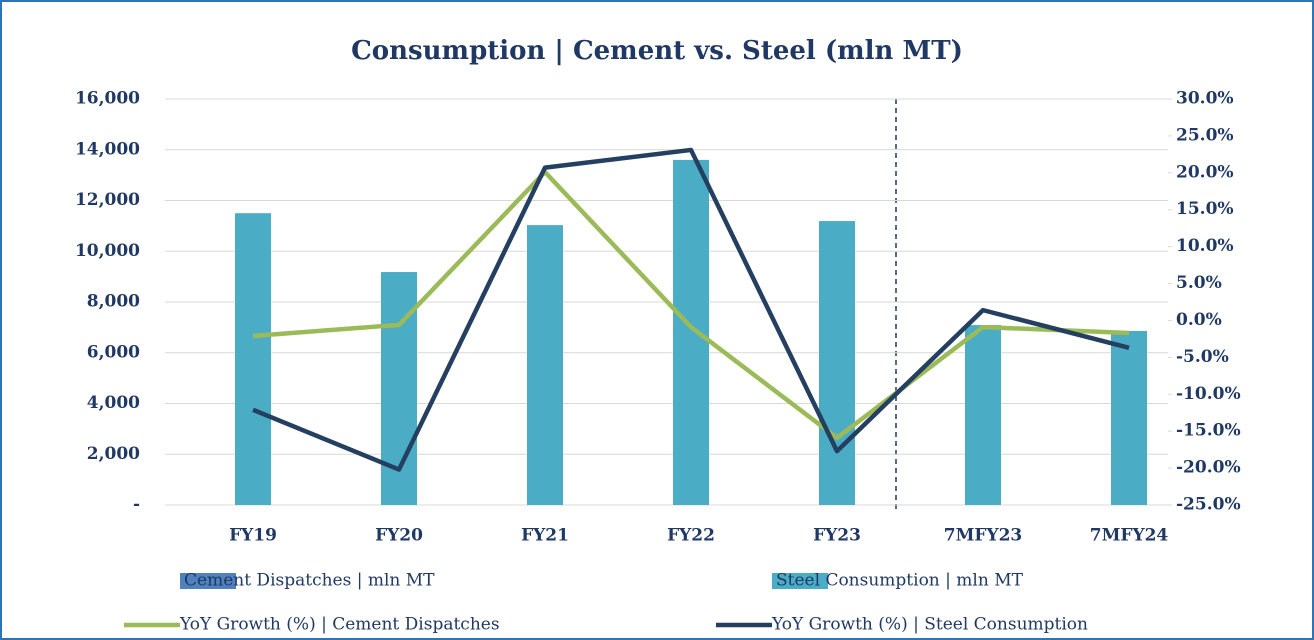 Image resolution: width=1314 pixels, height=640 pixels. Describe the element at coordinates (1129, 536) in the screenshot. I see `x-tick-label: 7MFY24` at that location.